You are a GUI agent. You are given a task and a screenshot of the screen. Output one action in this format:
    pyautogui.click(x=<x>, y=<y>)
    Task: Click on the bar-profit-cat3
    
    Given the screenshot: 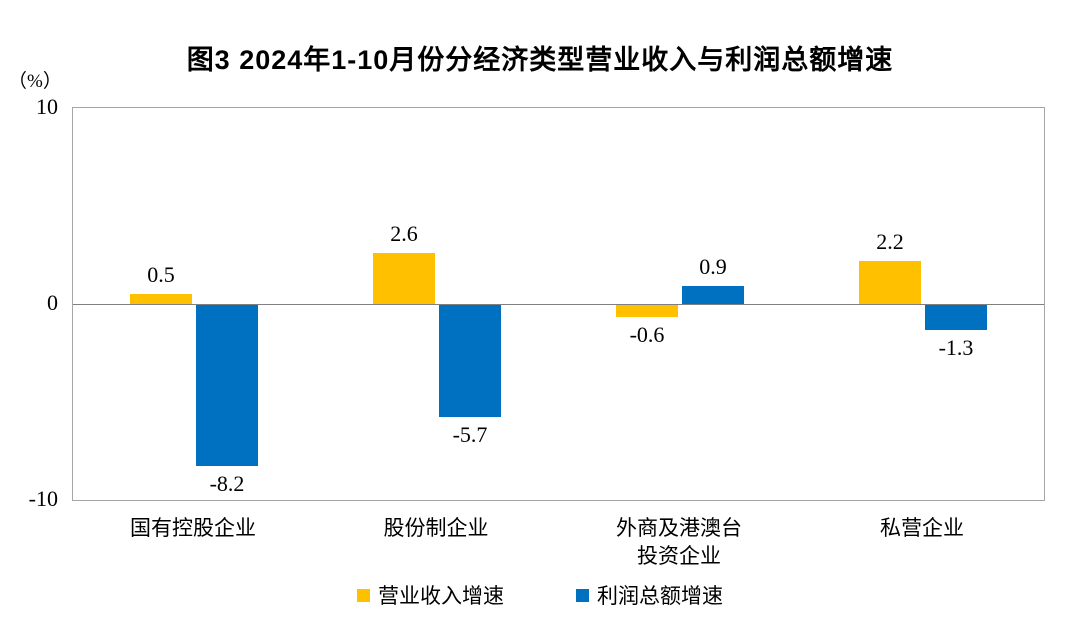 What is the action you would take?
    pyautogui.click(x=956, y=317)
    